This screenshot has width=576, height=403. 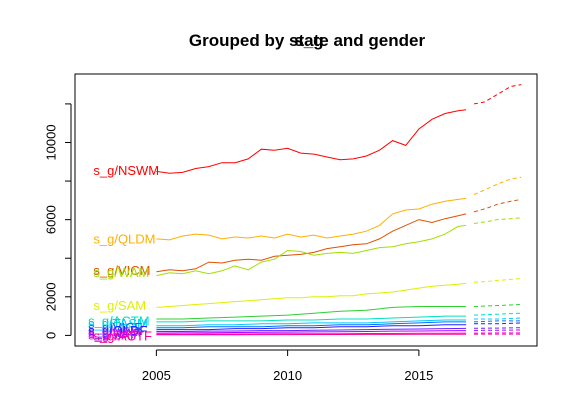 What do you see at coordinates (50, 219) in the screenshot?
I see `y-tick-label: 6000` at bounding box center [50, 219].